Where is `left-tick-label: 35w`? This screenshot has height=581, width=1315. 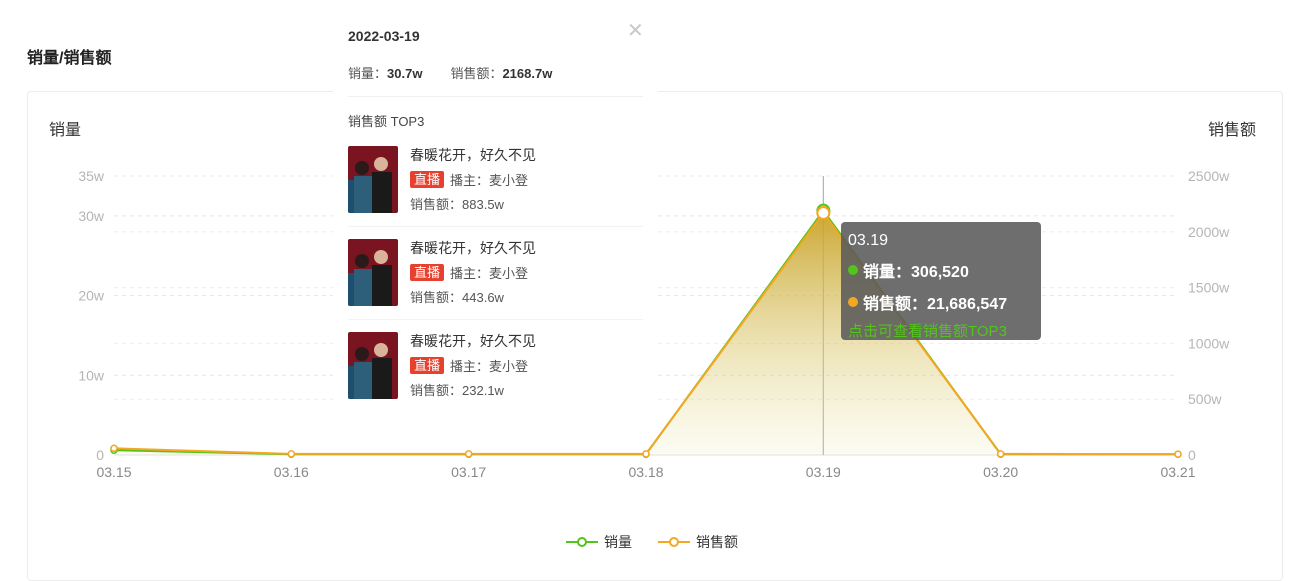
left-tick-label: 35w is located at coordinates (91, 176).